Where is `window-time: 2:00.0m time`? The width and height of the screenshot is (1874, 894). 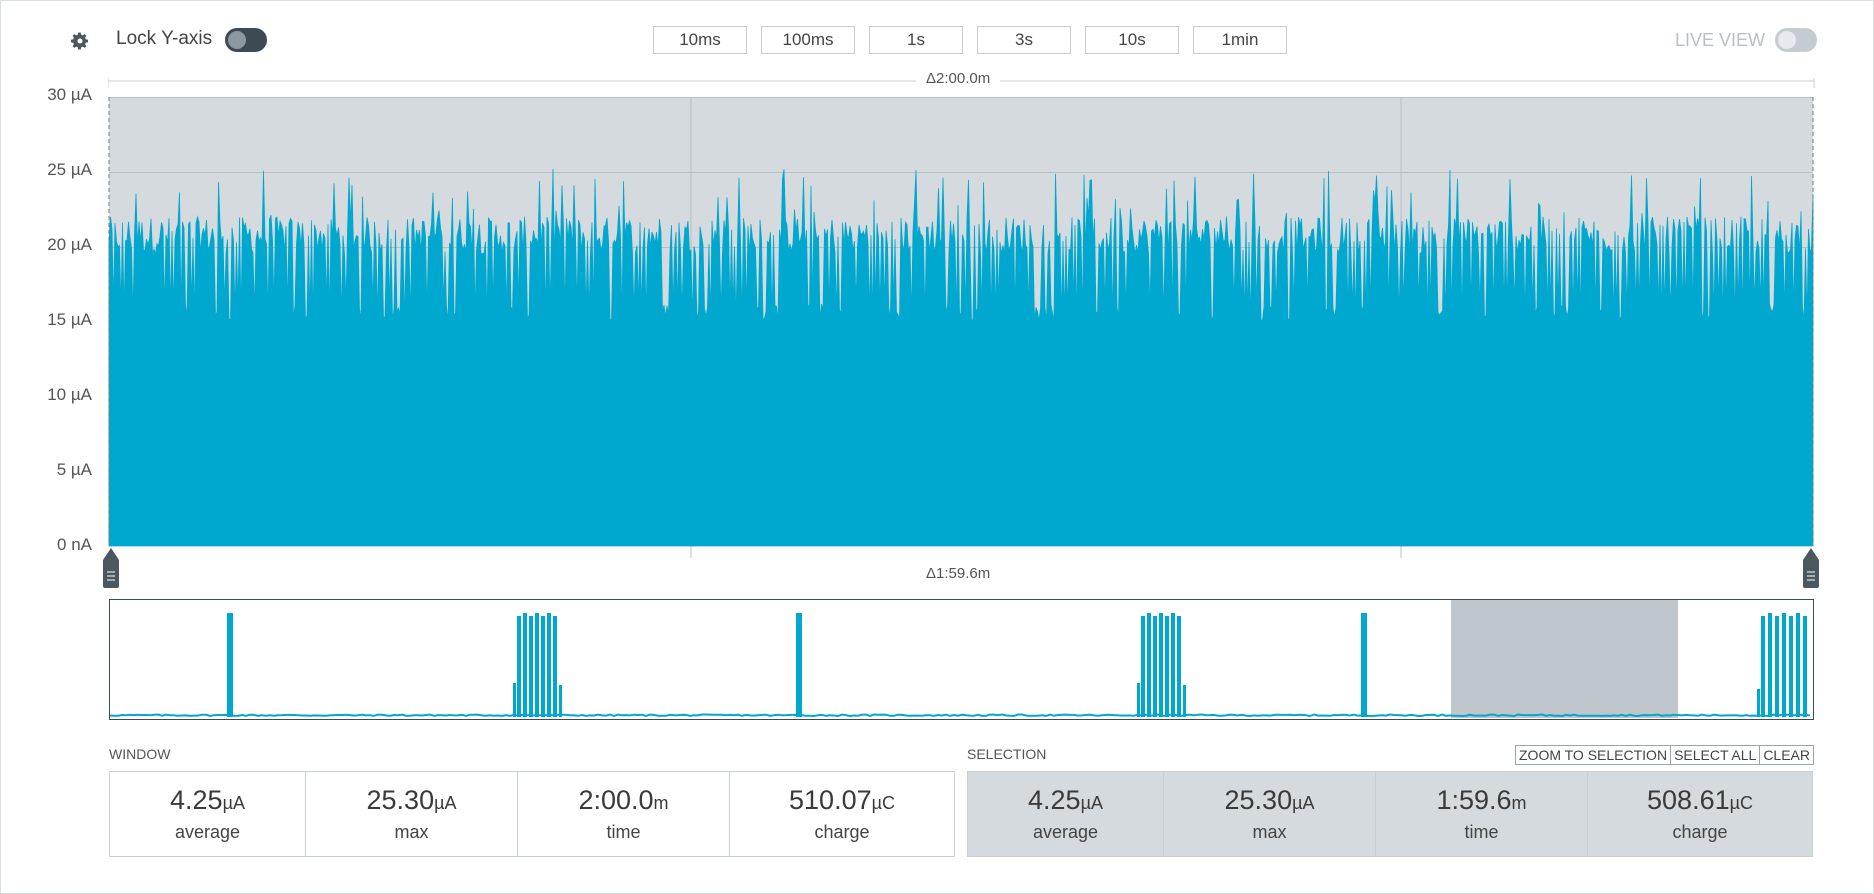 window-time: 2:00.0m time is located at coordinates (624, 814).